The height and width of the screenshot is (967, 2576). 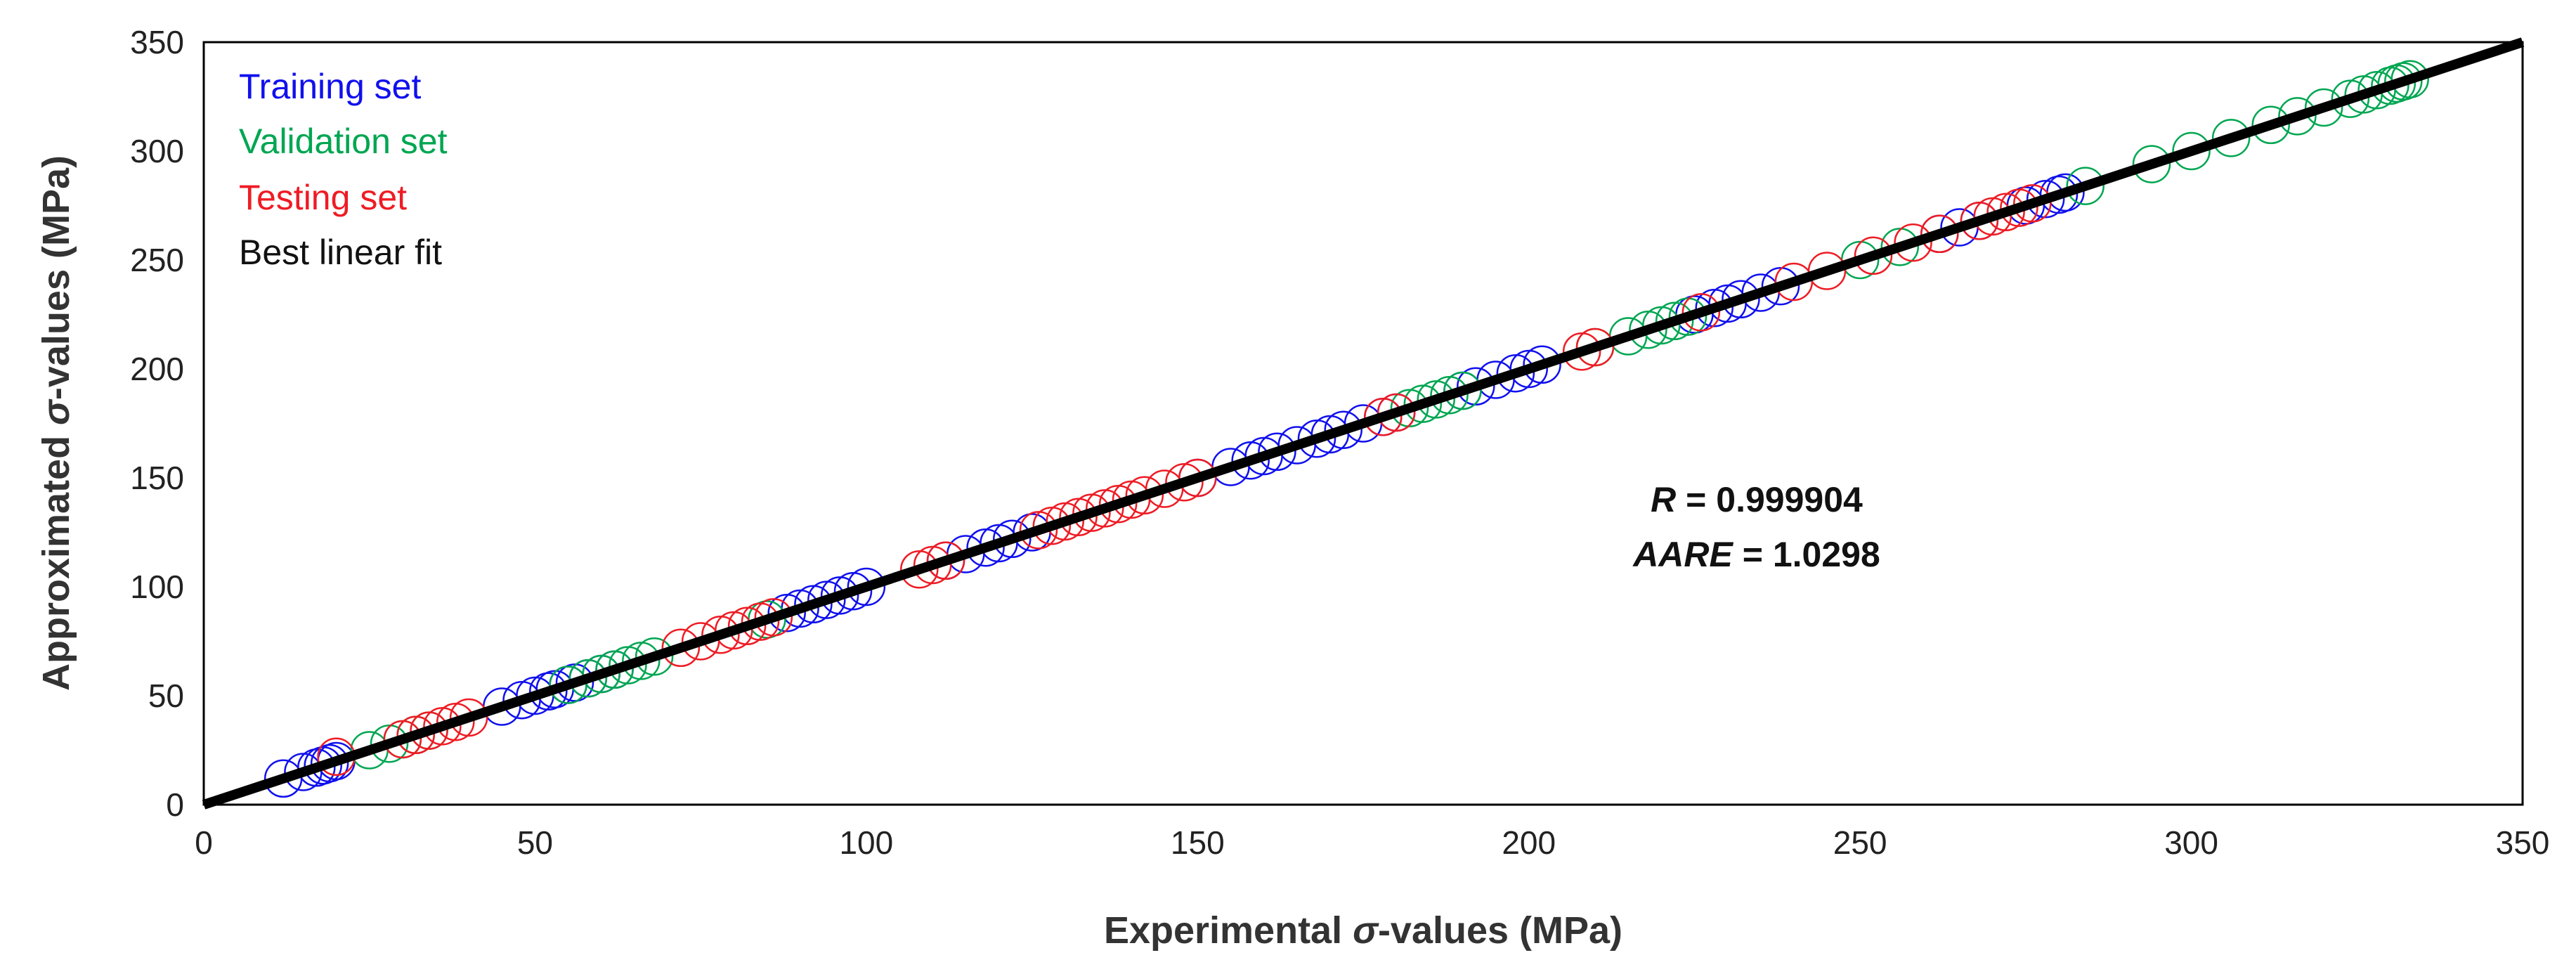 I want to click on y-axis-title: Approximated σ-values (MPa), so click(x=56, y=423).